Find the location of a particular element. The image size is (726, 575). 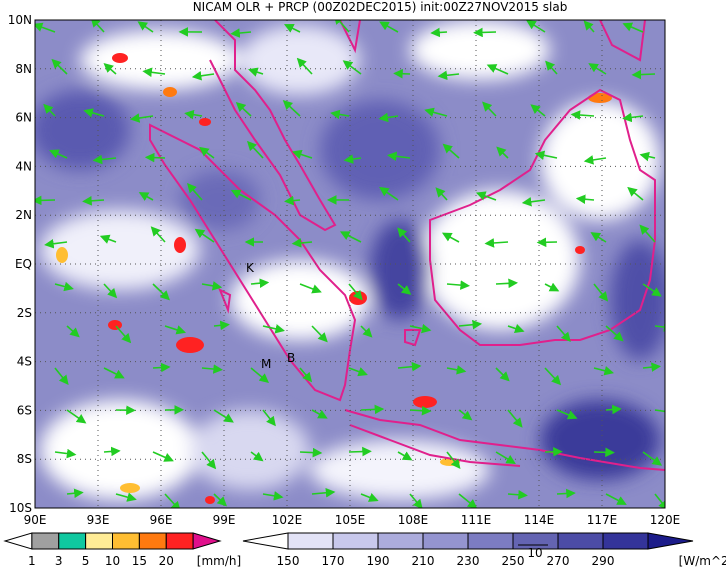

lon-label: 90E is located at coordinates (35, 520).